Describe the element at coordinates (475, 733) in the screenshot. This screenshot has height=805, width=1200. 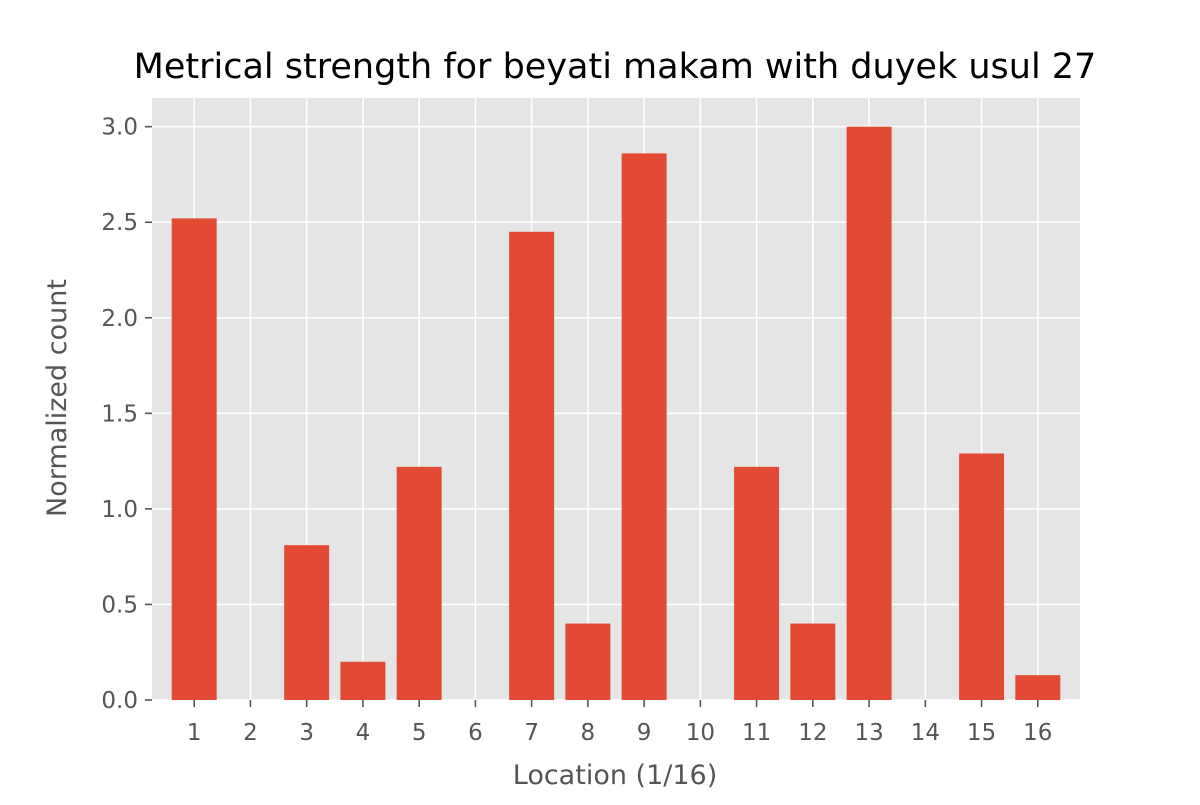
I see `x-tick-label: 6` at that location.